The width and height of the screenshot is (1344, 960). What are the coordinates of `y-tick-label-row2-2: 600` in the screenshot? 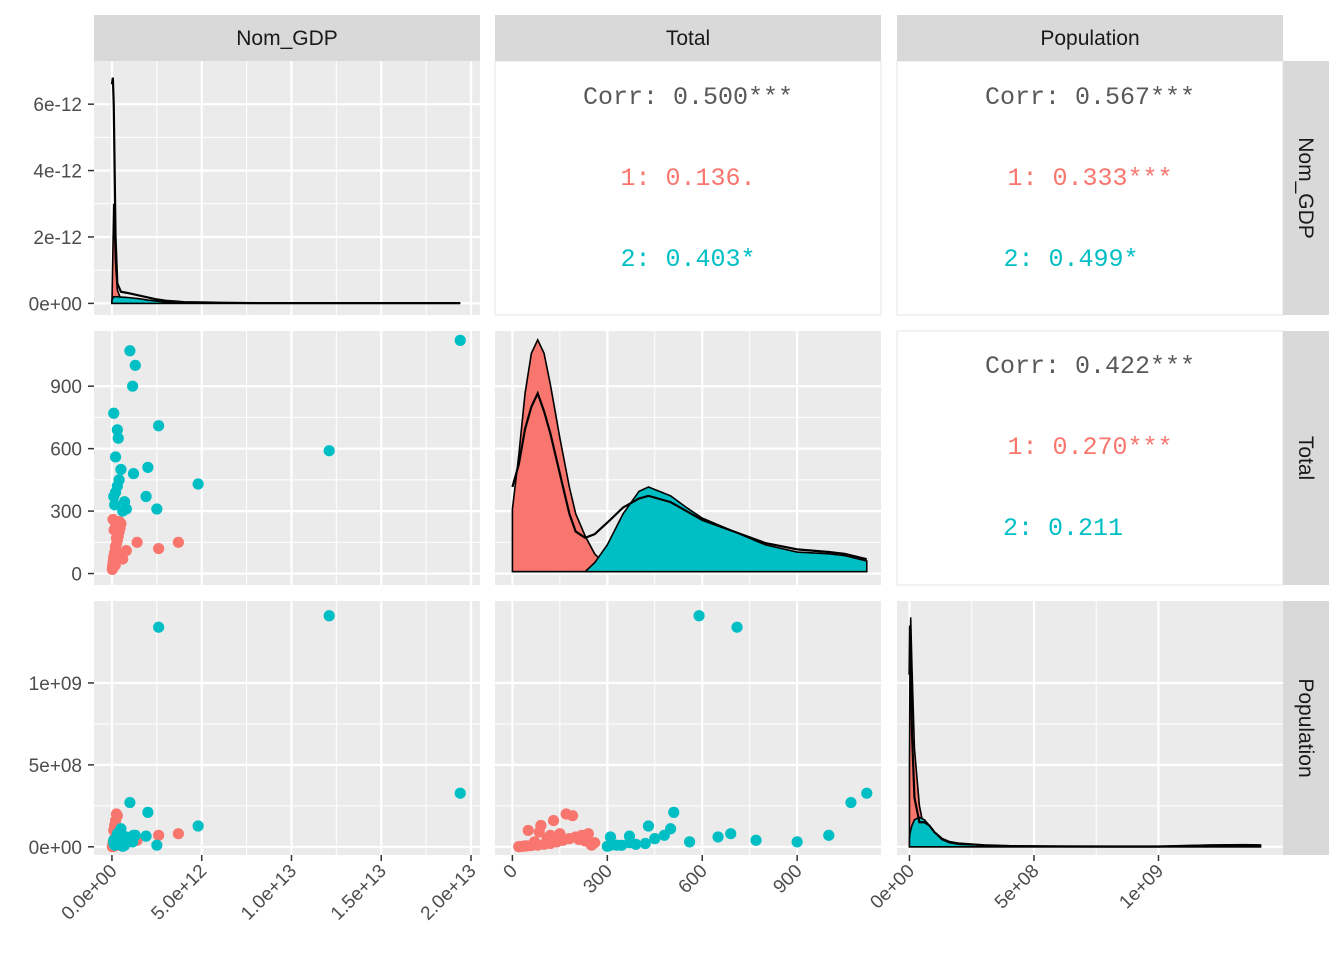 It's located at (66, 450).